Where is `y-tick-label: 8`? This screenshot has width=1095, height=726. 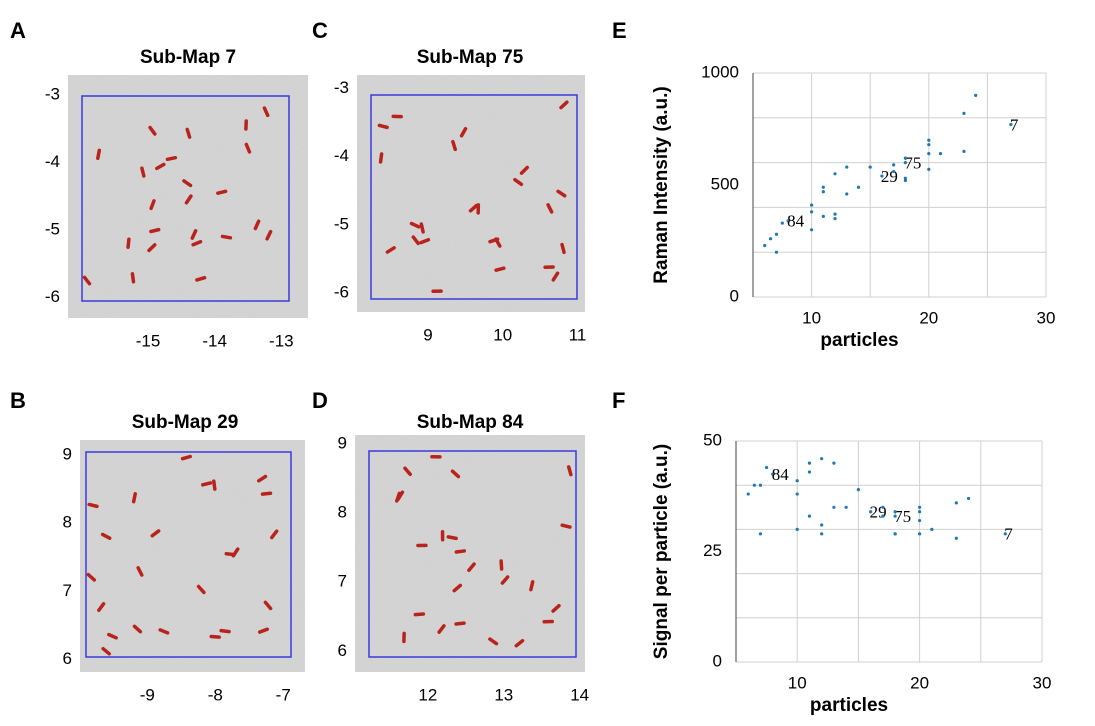 y-tick-label: 8 is located at coordinates (342, 512).